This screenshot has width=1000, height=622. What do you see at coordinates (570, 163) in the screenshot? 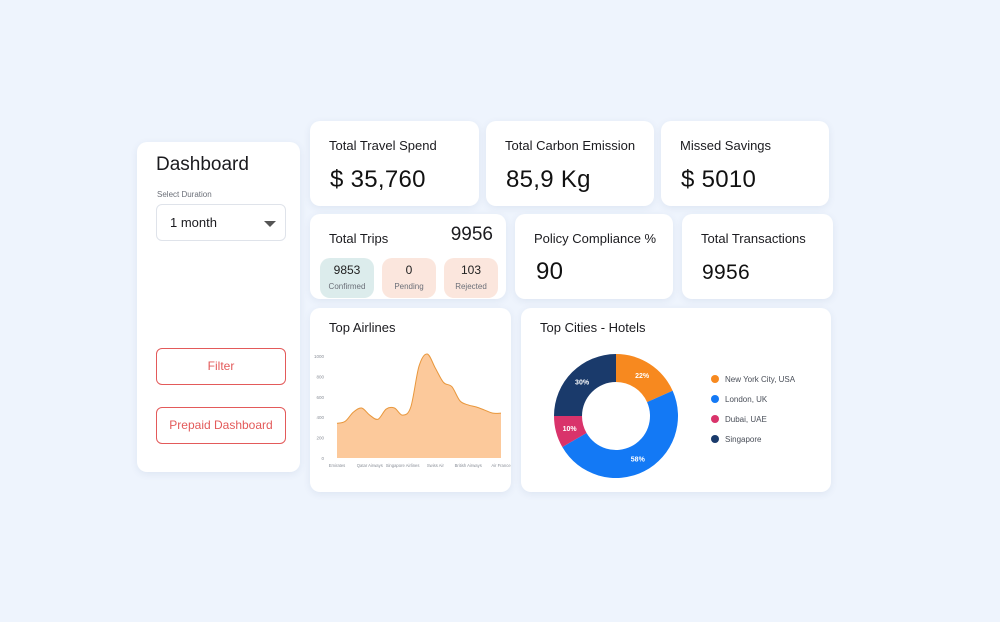
I see `kpi-carbon-emission: Total Carbon Emission 85,9 Kg` at bounding box center [570, 163].